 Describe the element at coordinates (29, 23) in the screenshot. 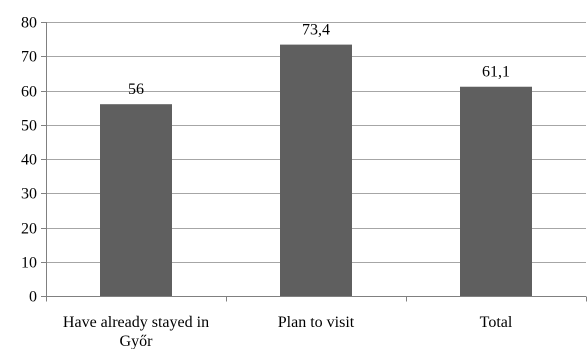

I see `y-tick-label: 80` at that location.